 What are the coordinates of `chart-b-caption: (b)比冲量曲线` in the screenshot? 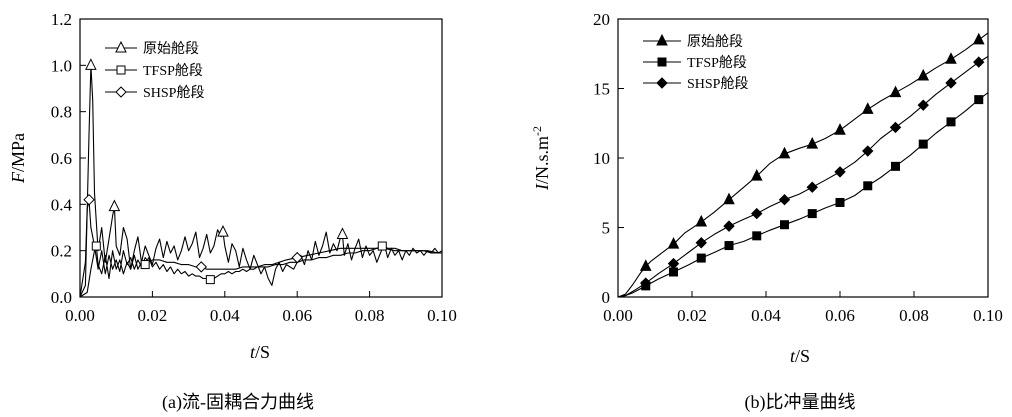 It's located at (800, 402).